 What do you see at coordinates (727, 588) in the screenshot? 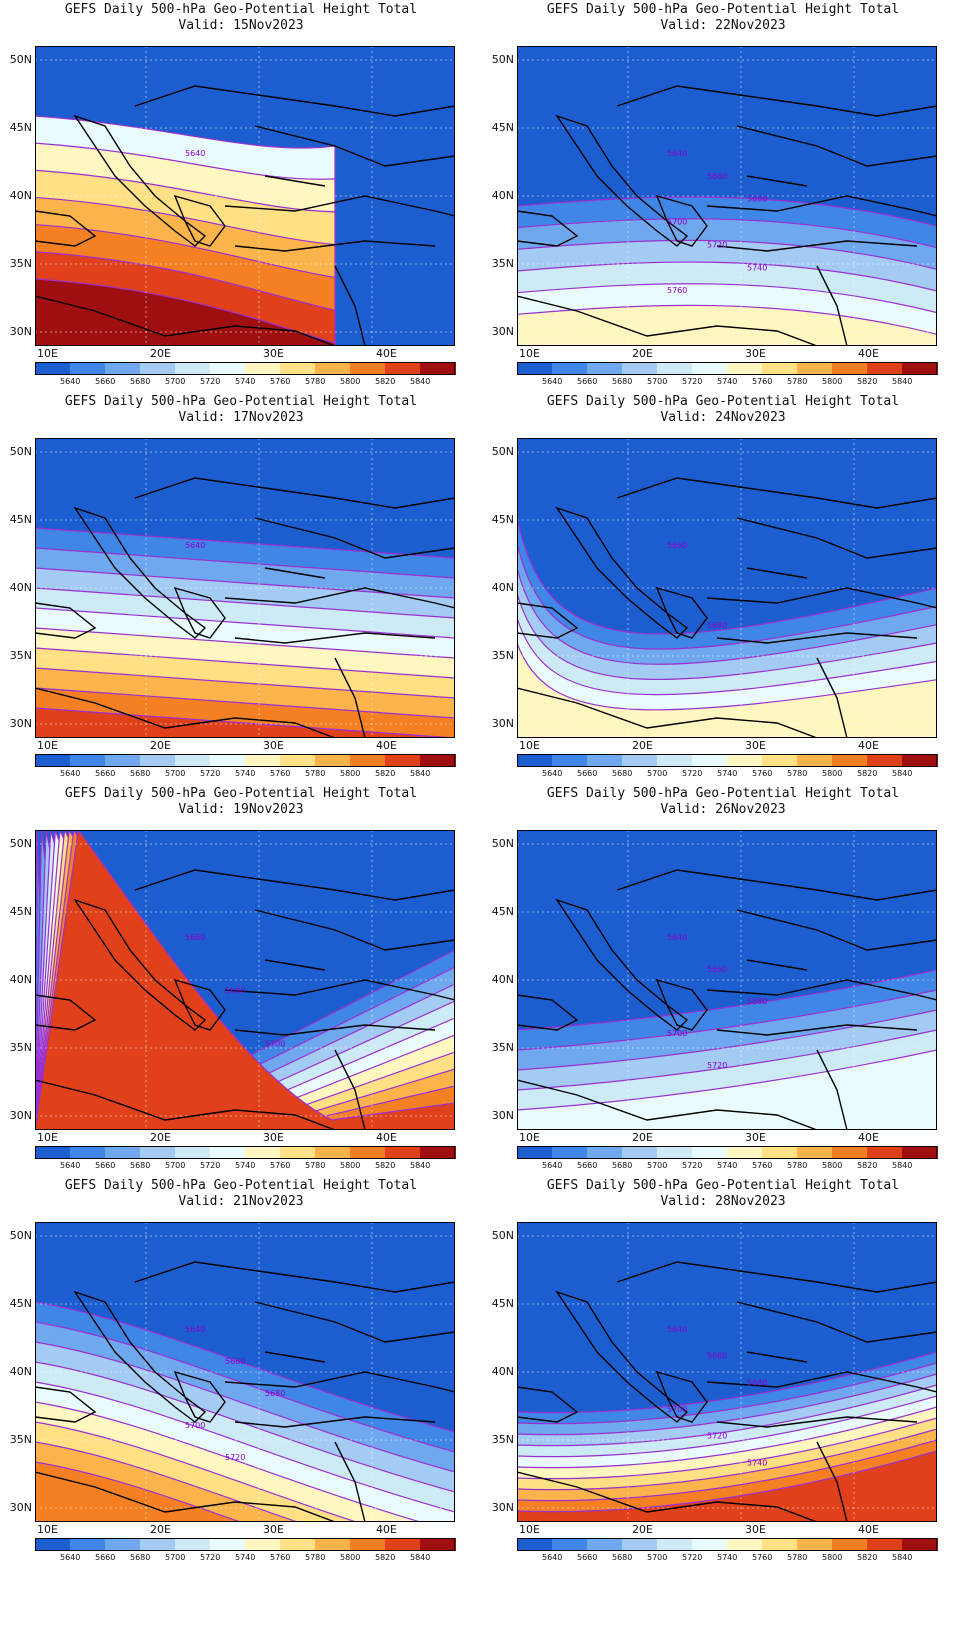
I see `contour-map: 5660 5680` at bounding box center [727, 588].